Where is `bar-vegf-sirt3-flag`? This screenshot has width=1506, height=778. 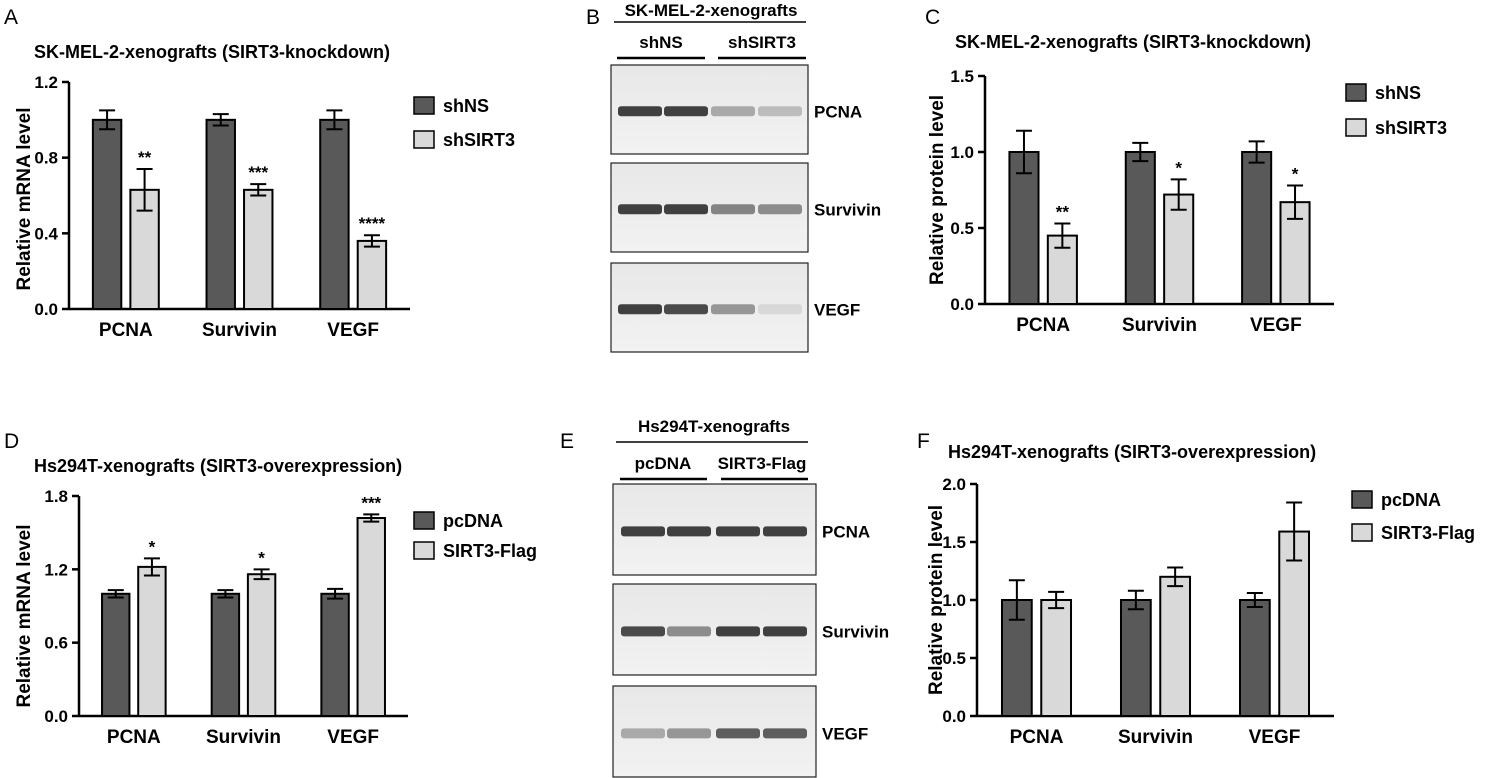 bar-vegf-sirt3-flag is located at coordinates (371, 617).